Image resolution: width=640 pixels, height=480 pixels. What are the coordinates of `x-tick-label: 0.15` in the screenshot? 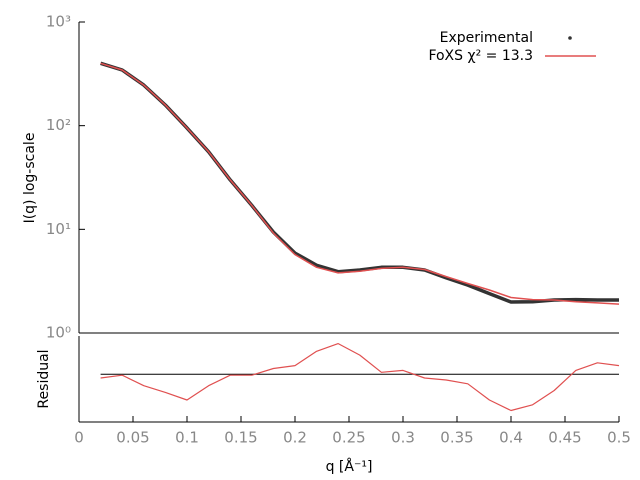 It's located at (240, 438).